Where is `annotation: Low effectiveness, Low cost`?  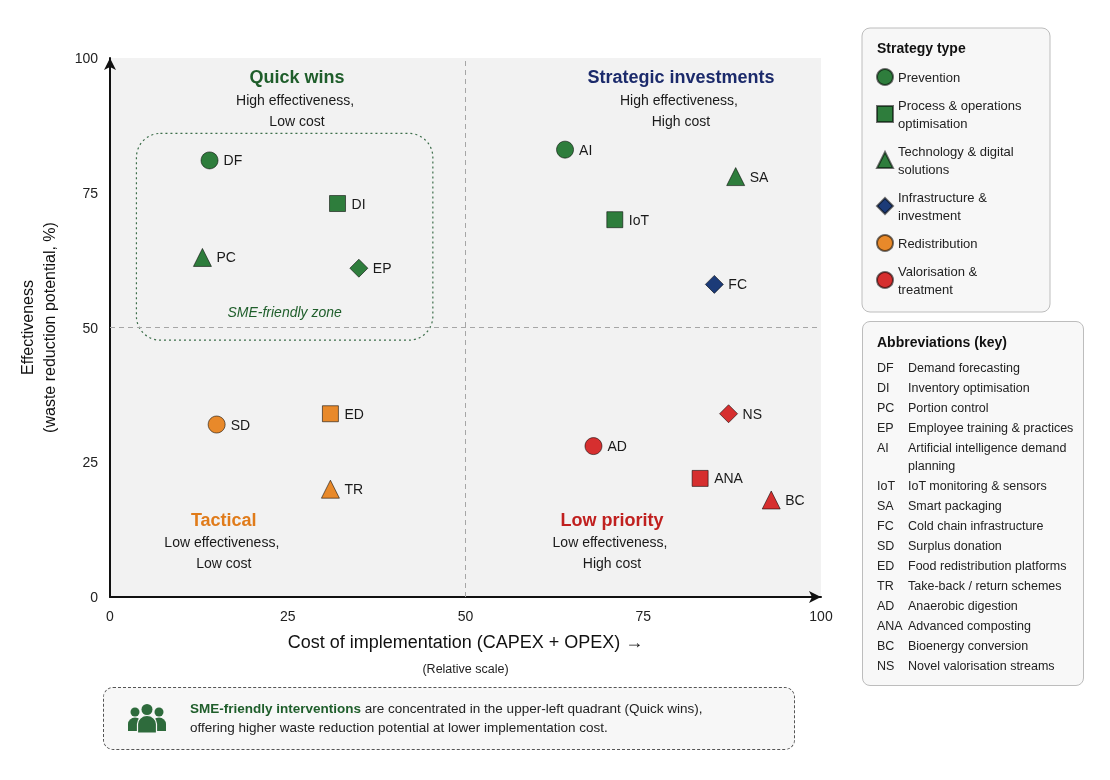
annotation: Low effectiveness, Low cost is located at coordinates (224, 553).